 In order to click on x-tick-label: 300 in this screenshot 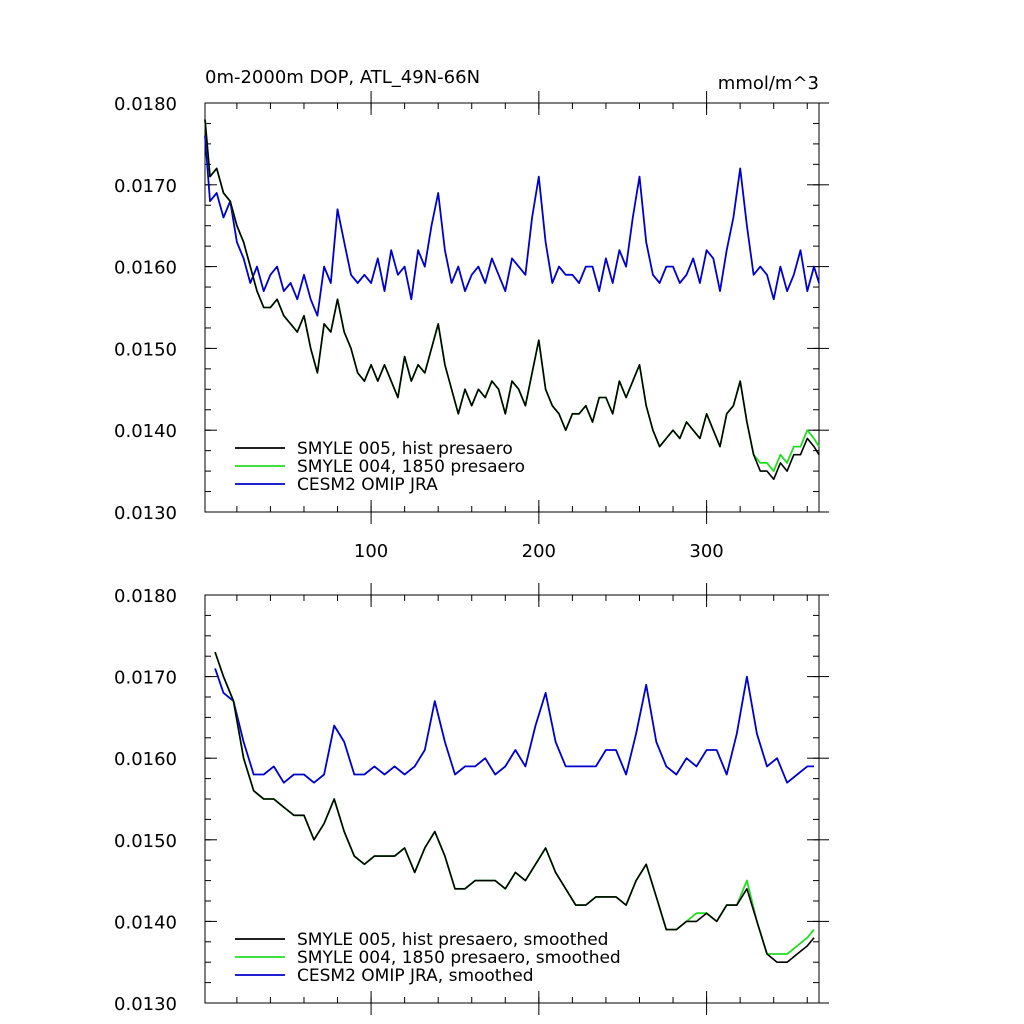, I will do `click(706, 551)`.